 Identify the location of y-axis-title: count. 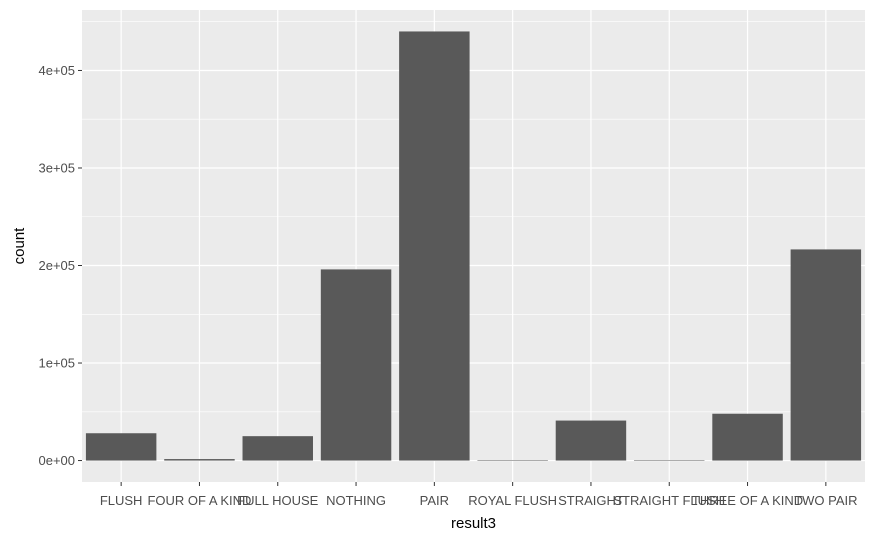
(19, 246).